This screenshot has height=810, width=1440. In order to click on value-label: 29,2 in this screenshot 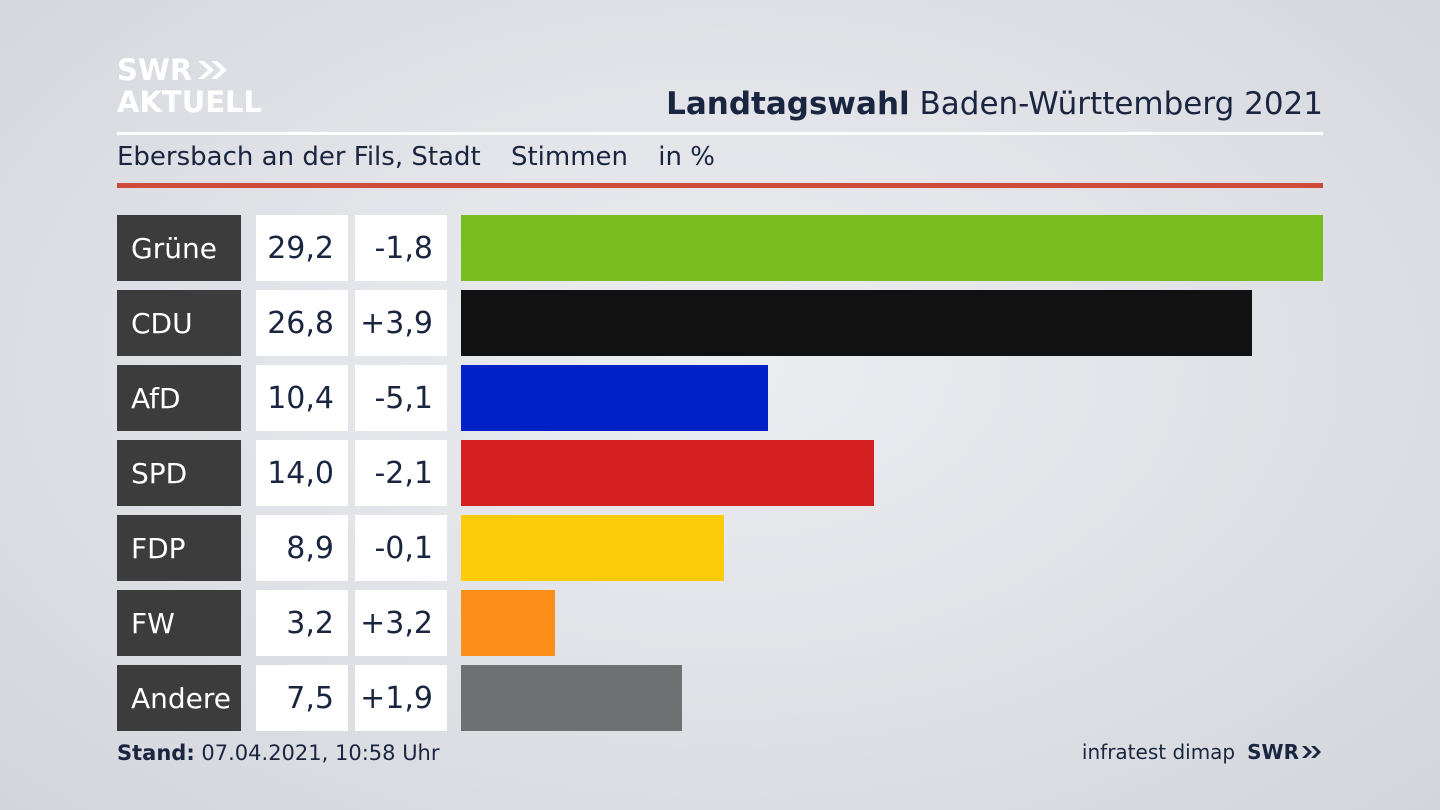, I will do `click(302, 248)`.